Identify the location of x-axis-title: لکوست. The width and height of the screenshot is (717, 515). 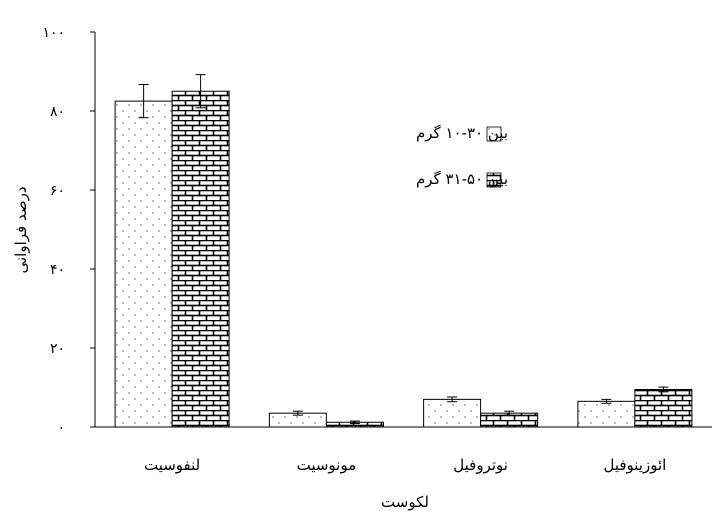
(405, 502).